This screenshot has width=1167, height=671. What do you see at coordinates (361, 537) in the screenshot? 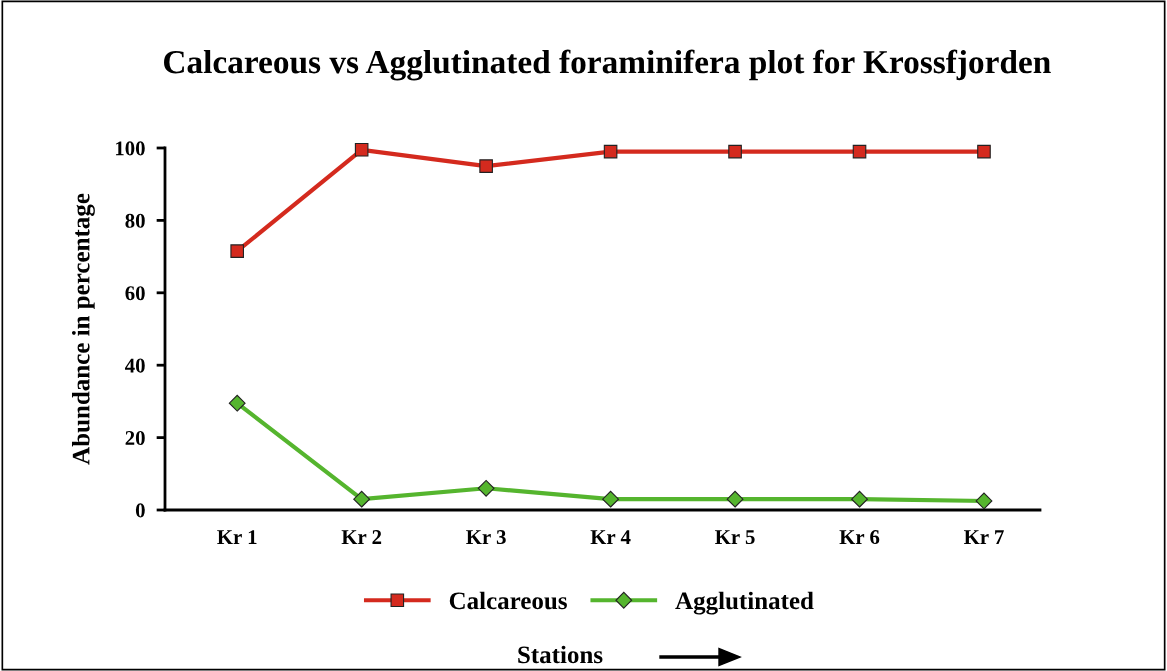
I see `x-tick-label: Kr 2` at bounding box center [361, 537].